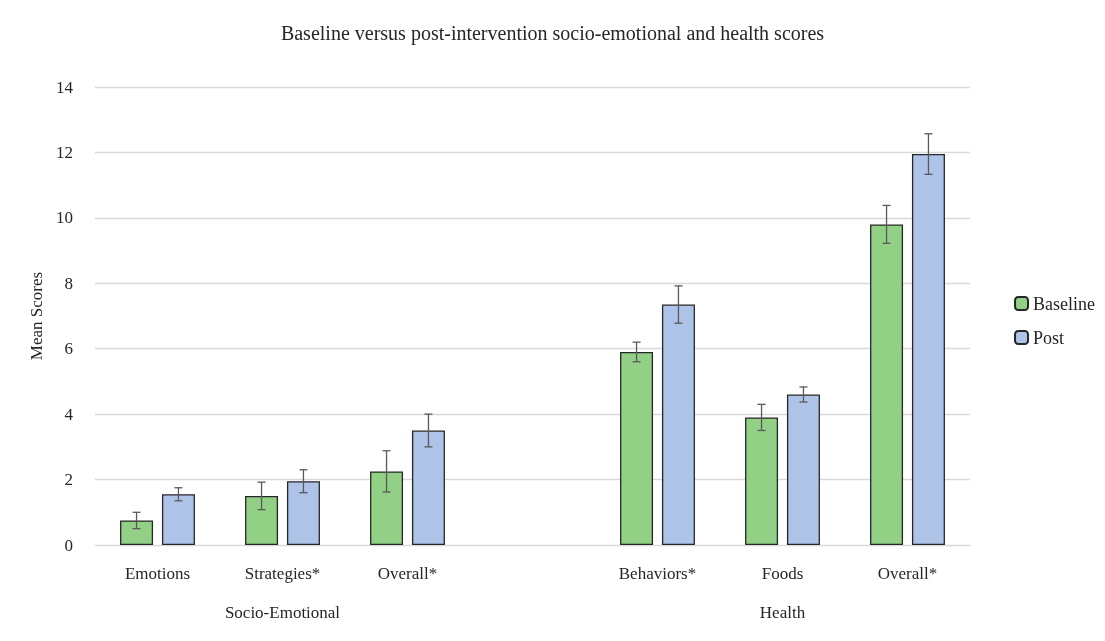 This screenshot has height=641, width=1105. Describe the element at coordinates (64, 152) in the screenshot. I see `y-tick-label: 12` at that location.